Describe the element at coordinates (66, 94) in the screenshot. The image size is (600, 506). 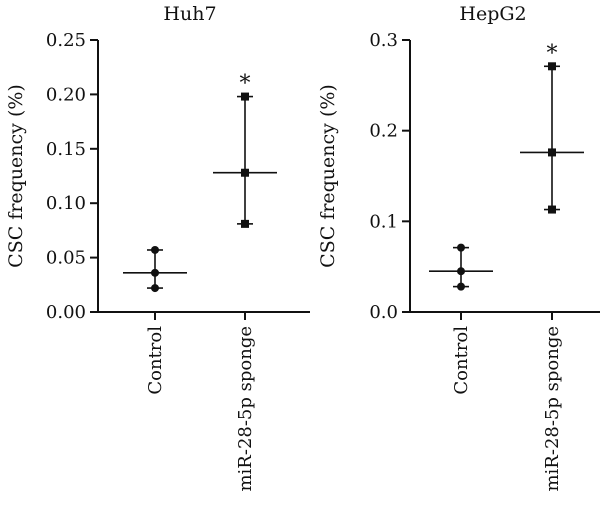
I see `y-tick-label: 0.20` at that location.